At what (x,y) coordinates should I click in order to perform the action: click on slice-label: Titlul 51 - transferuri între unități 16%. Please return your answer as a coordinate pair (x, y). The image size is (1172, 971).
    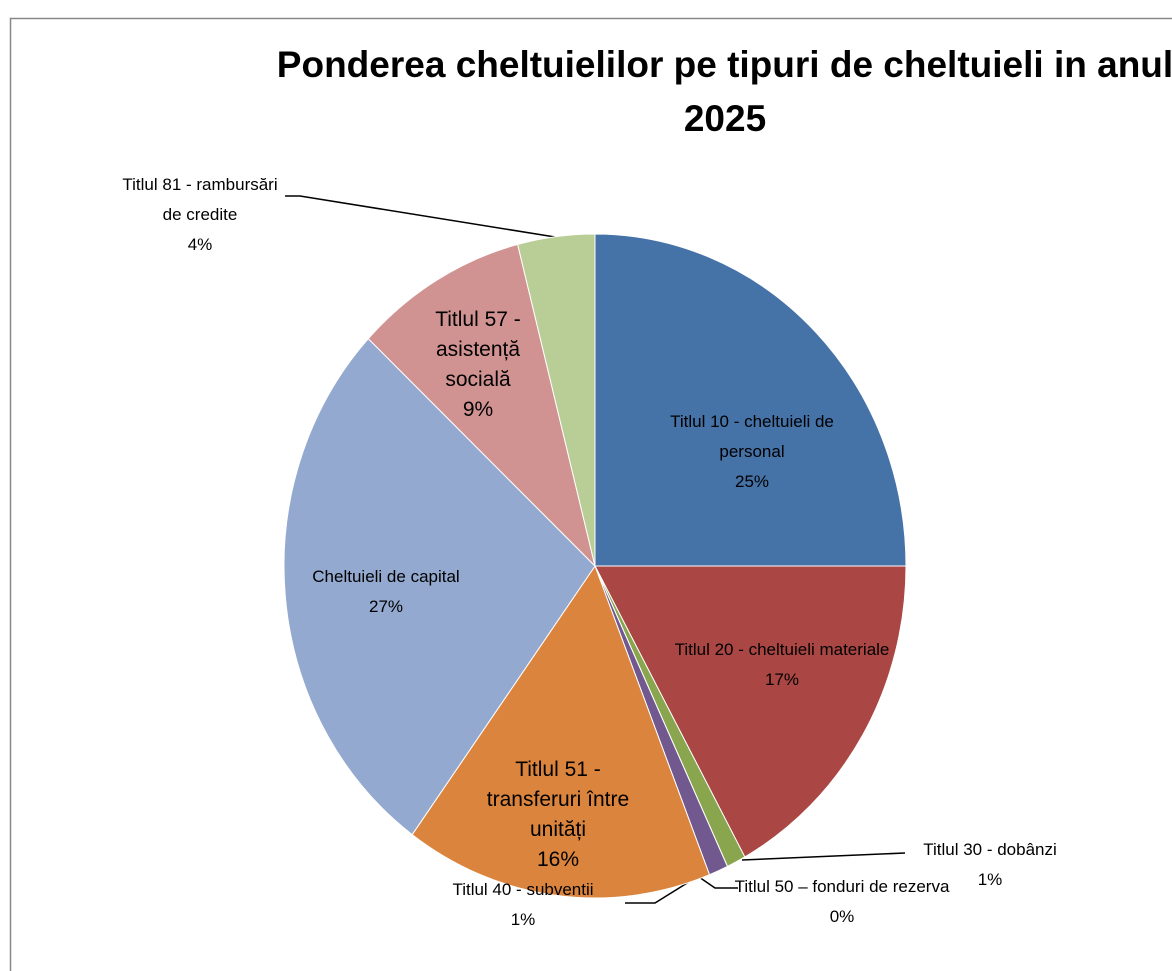
    Looking at the image, I should click on (558, 815).